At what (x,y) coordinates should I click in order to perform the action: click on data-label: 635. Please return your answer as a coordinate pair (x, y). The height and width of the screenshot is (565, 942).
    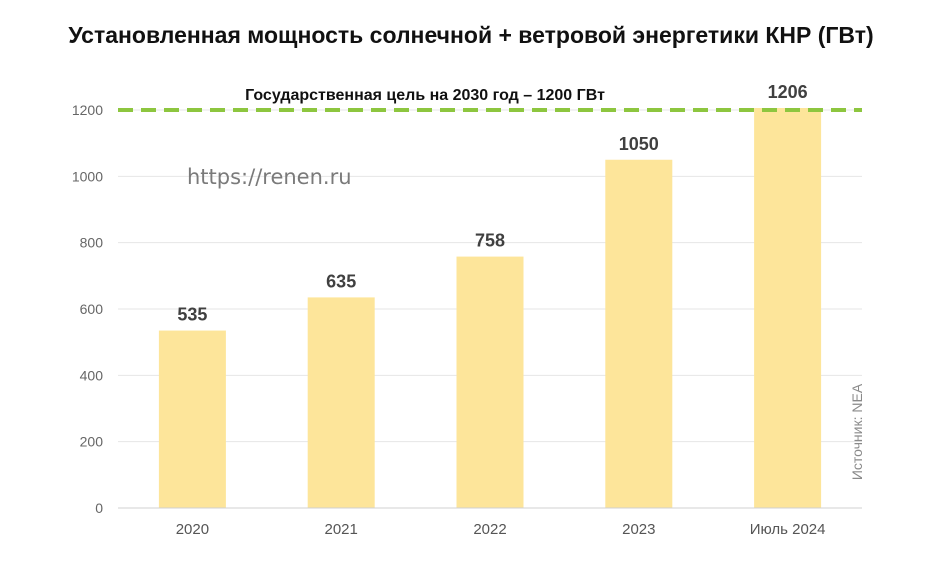
    Looking at the image, I should click on (341, 281).